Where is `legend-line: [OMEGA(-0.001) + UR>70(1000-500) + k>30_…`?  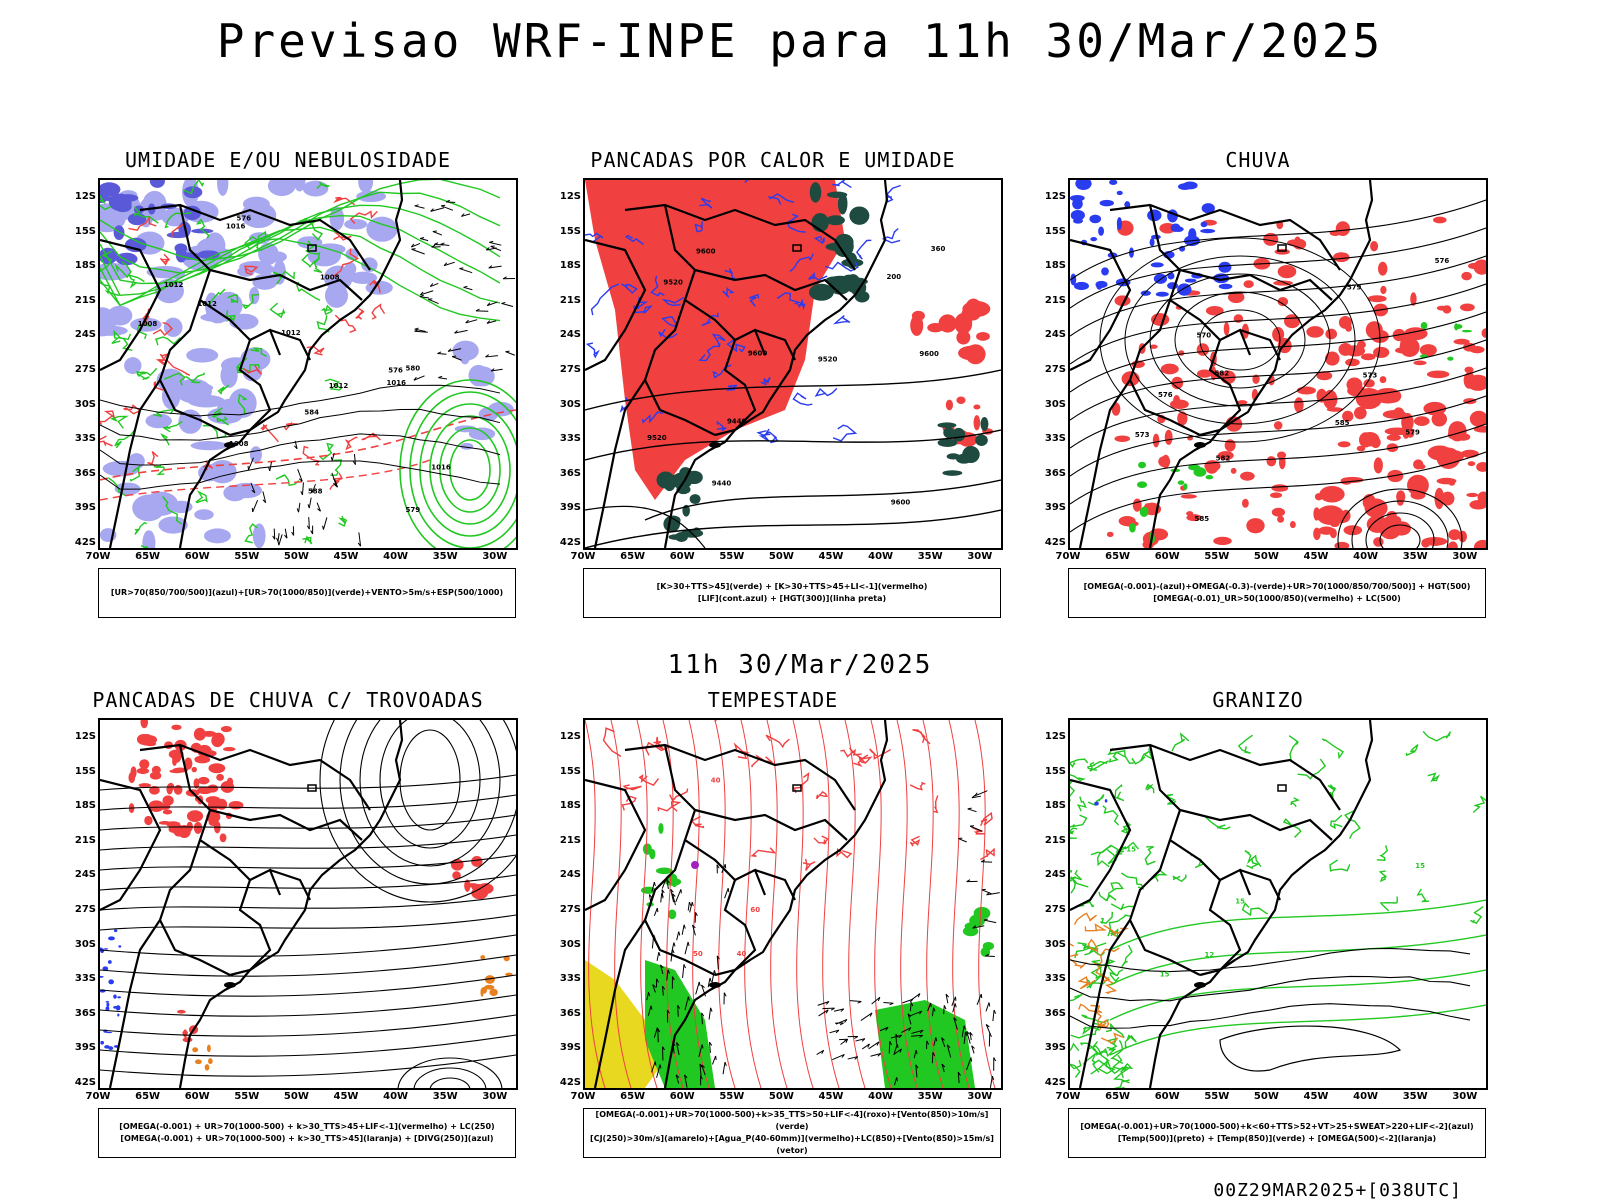
legend-line: [OMEGA(-0.001) + UR>70(1000-500) + k>30_… is located at coordinates (306, 1139).